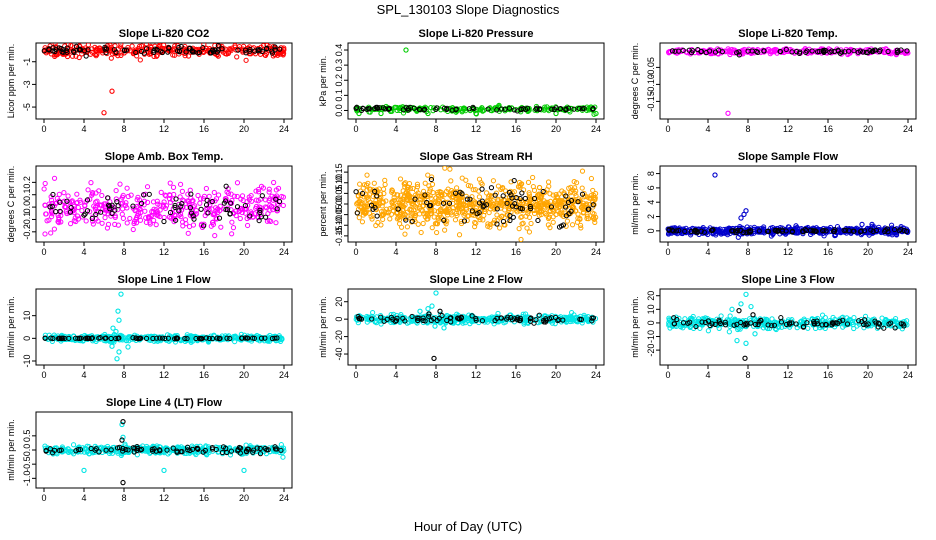 This screenshot has width=936, height=540. I want to click on y-tick-label: 0.2, so click(339, 80).